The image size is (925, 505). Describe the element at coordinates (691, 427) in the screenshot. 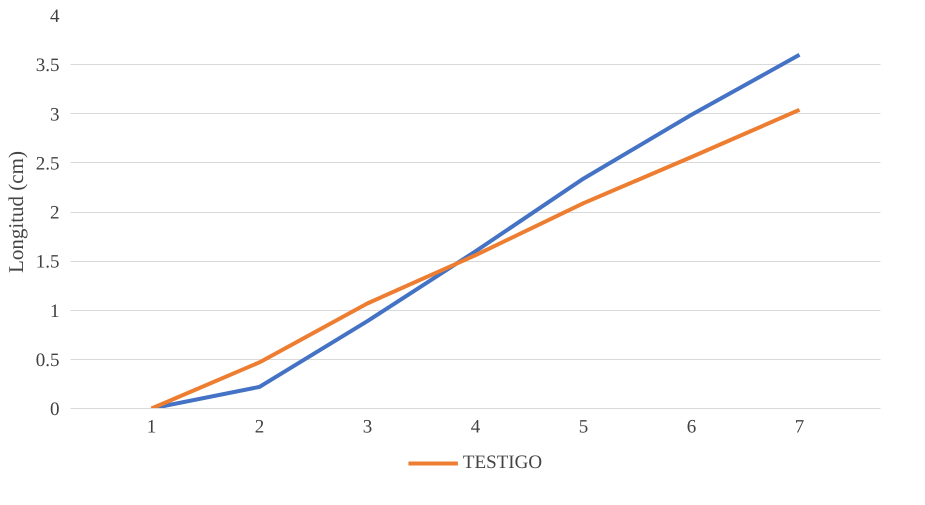

I see `x-tick-label: 6` at that location.